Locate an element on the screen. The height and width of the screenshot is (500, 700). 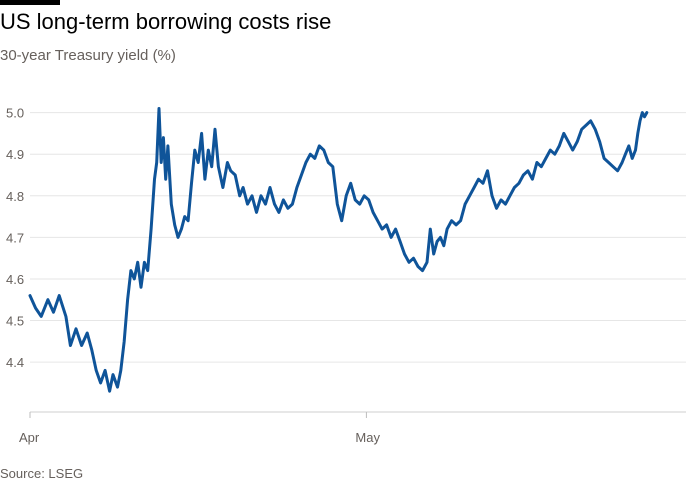
chart-title: US long-term borrowing costs rise is located at coordinates (166, 21).